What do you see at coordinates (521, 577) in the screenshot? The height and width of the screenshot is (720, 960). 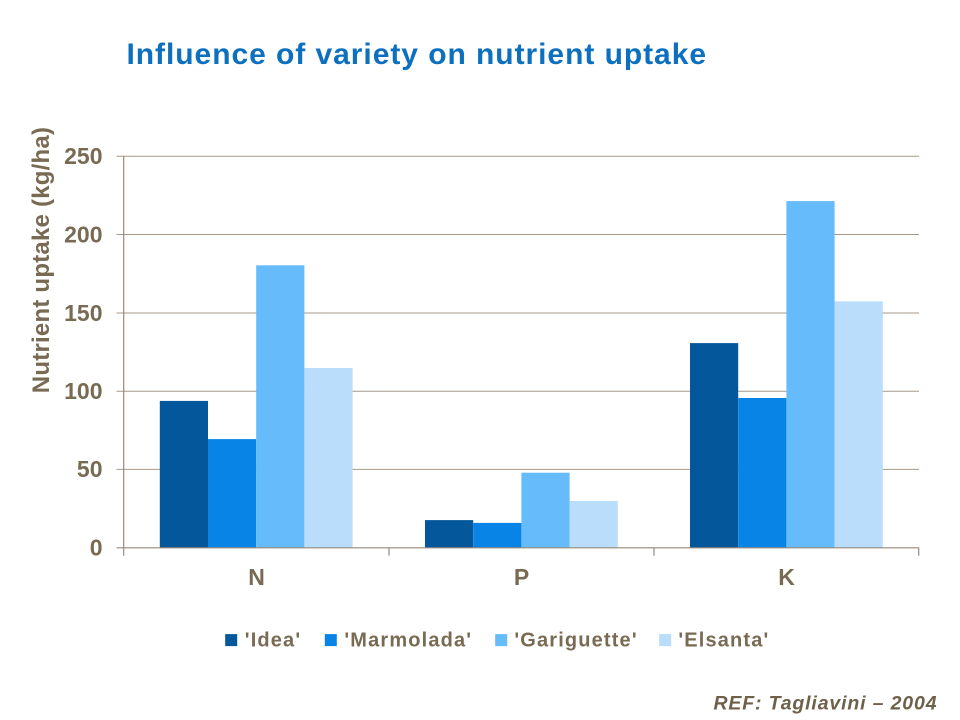 I see `svg-text: P` at bounding box center [521, 577].